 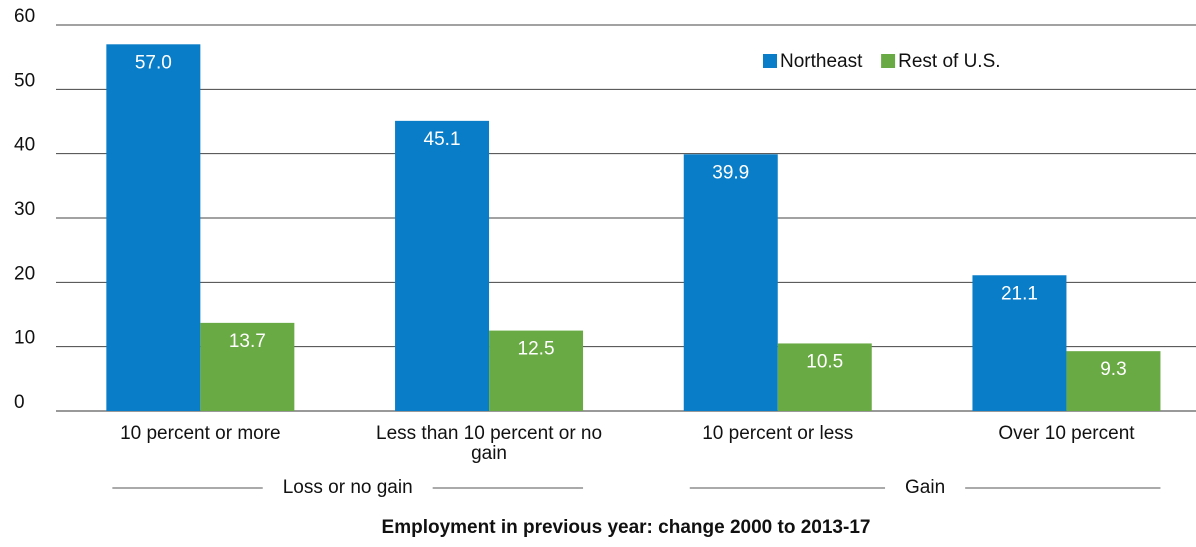 I want to click on y-tick-label: 50, so click(x=24, y=80).